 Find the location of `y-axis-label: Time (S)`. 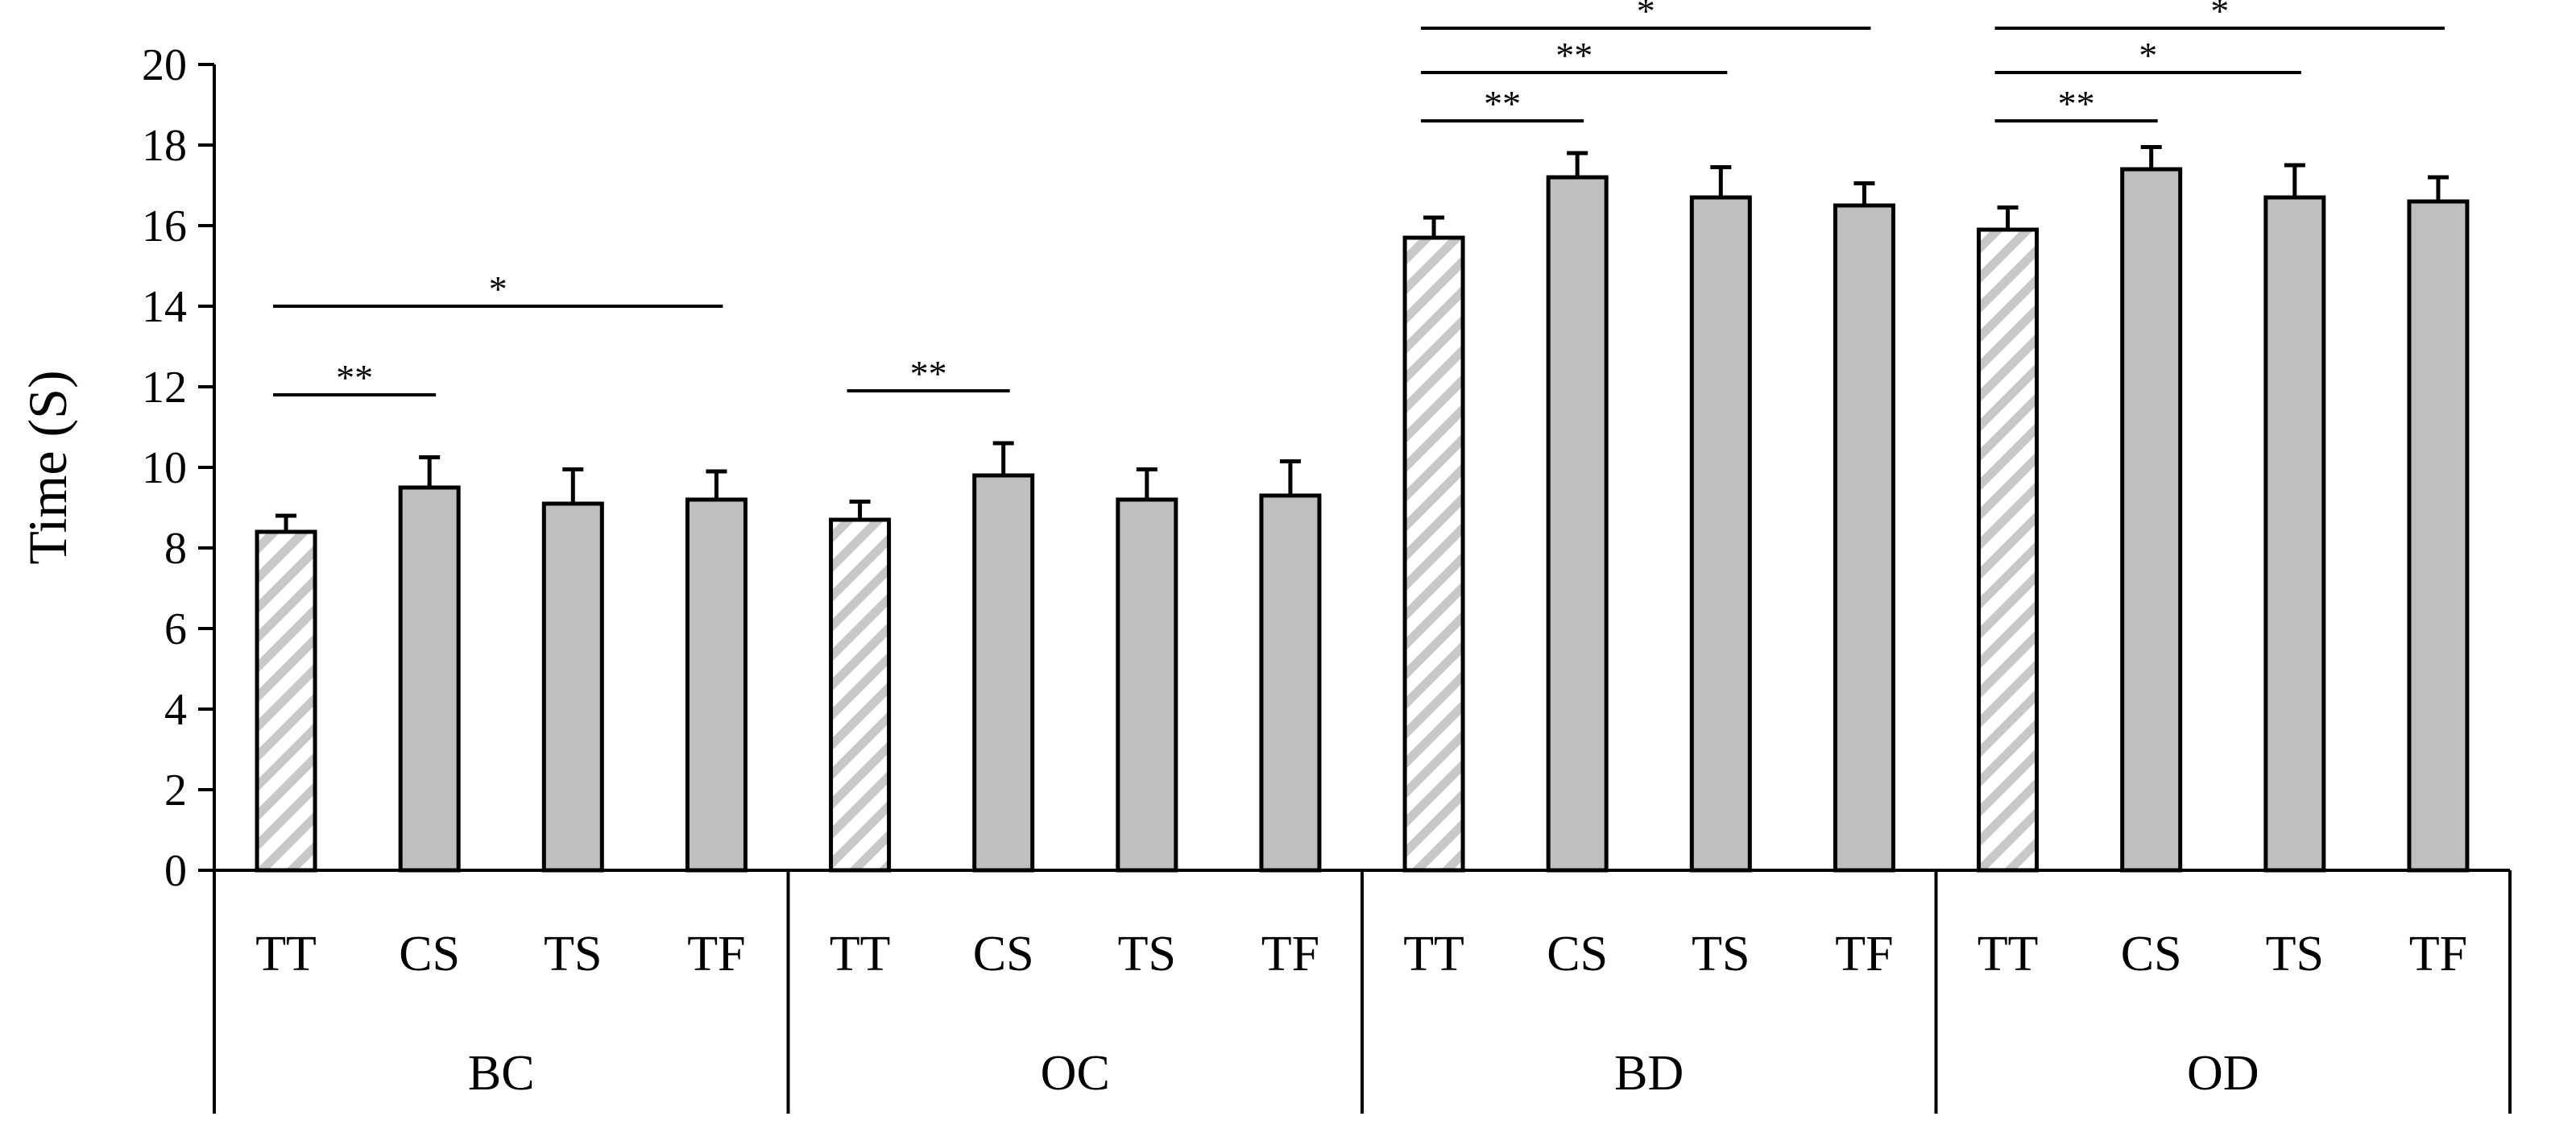

y-axis-label: Time (S) is located at coordinates (47, 467).